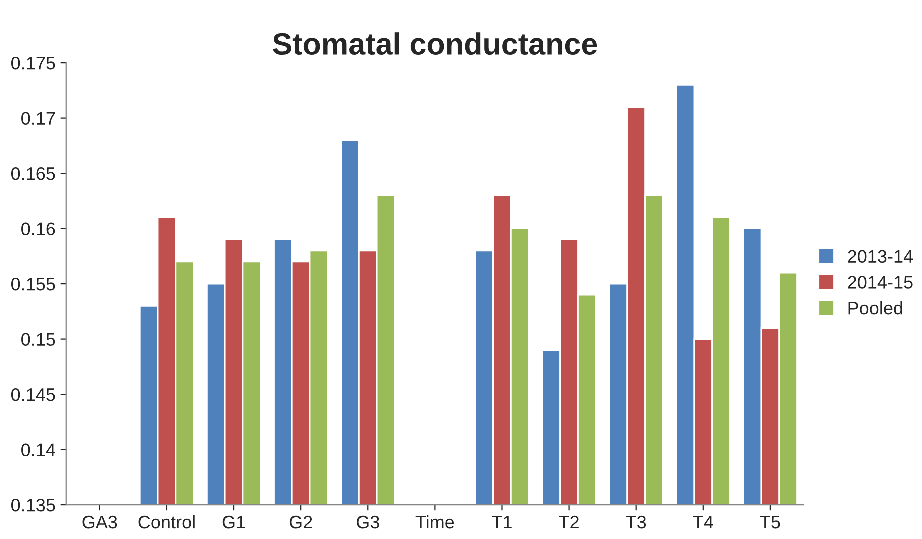  I want to click on x-tick-label: G3, so click(368, 522).